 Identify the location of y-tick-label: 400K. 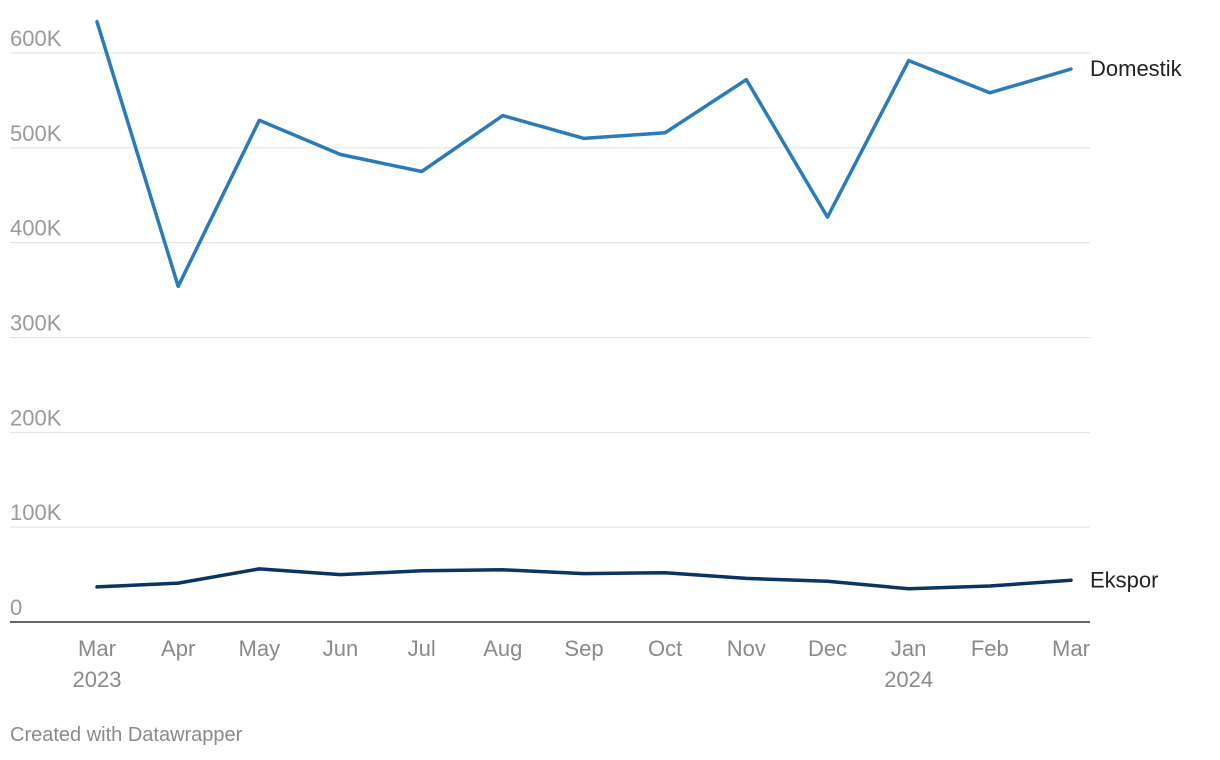
(36, 228).